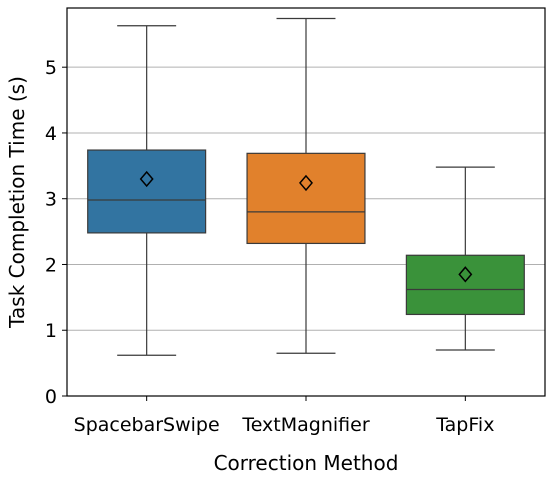  What do you see at coordinates (17, 202) in the screenshot?
I see `y-axis-title: Task Completion Time (s)` at bounding box center [17, 202].